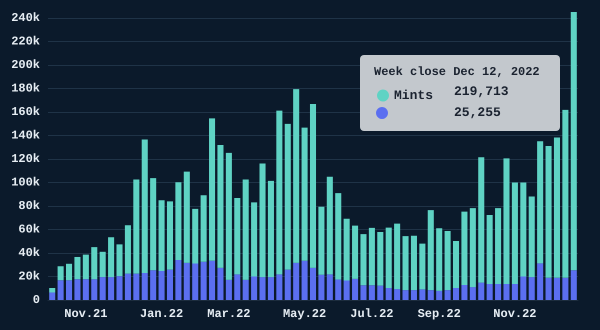 The image size is (600, 330). What do you see at coordinates (29, 229) in the screenshot?
I see `y-tick-label: 60k` at bounding box center [29, 229].